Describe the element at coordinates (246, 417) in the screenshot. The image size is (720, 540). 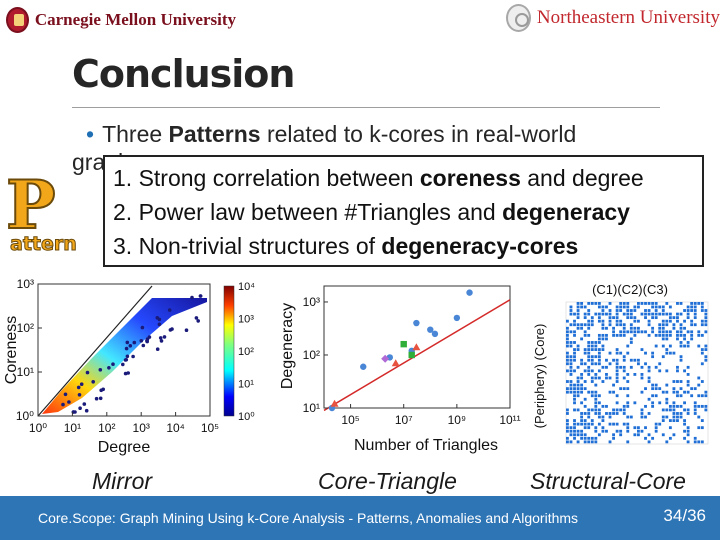
I see `mirror-colorbar-tick-label: 10⁰` at that location.